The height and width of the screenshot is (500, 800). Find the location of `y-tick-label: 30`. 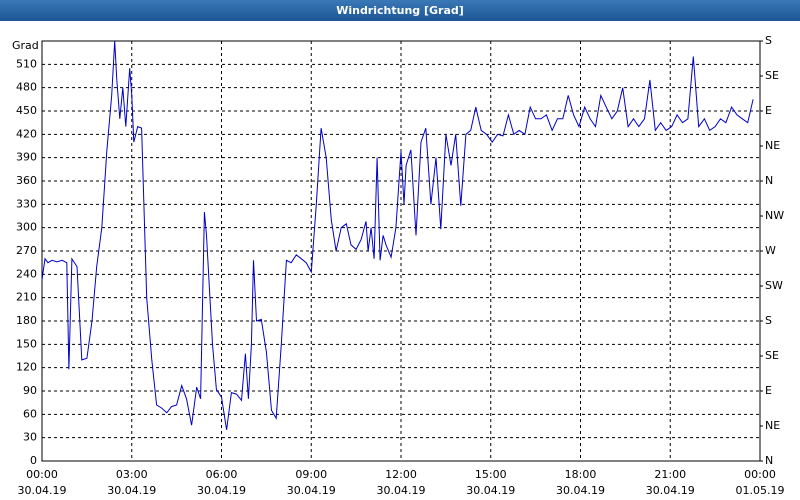

y-tick-label: 30 is located at coordinates (30, 437).